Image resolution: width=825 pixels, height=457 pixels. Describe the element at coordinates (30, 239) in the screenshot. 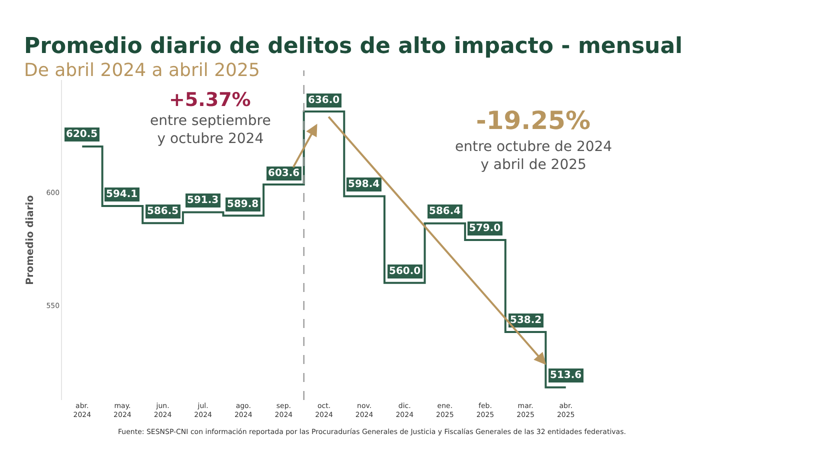

I see `y-axis-title: Promedio diario` at that location.